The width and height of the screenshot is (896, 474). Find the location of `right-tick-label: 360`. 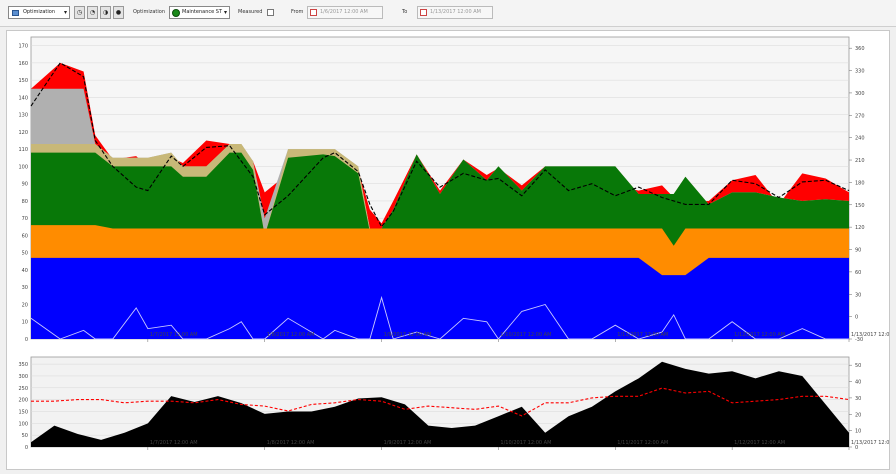

right-tick-label: 360 is located at coordinates (860, 49).